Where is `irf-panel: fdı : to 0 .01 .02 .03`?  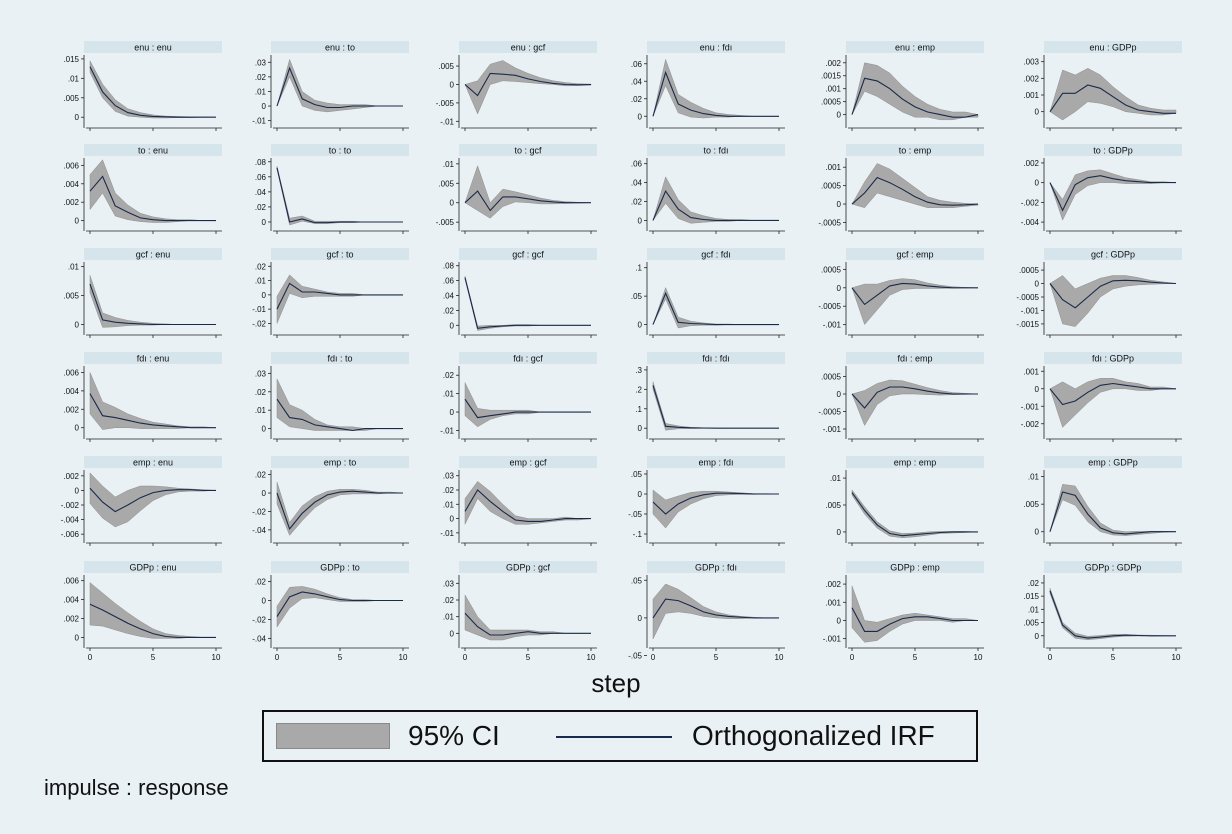 irf-panel: fdı : to 0 .01 .02 .03 is located at coordinates (332, 397).